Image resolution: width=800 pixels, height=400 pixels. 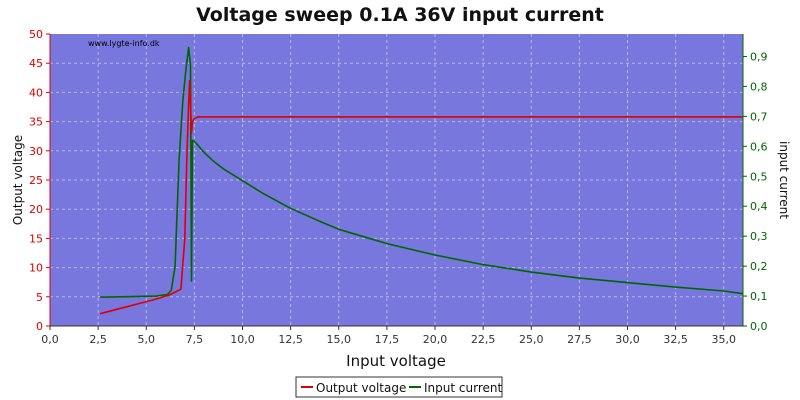 What do you see at coordinates (759, 86) in the screenshot?
I see `y-right-tick-label: 0,8` at bounding box center [759, 86].